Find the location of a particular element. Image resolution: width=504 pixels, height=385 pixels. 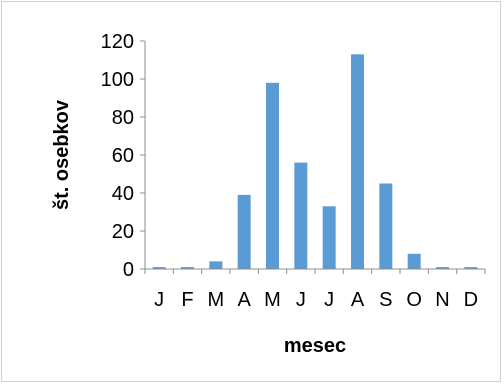

y-tick-marks is located at coordinates (142, 155).